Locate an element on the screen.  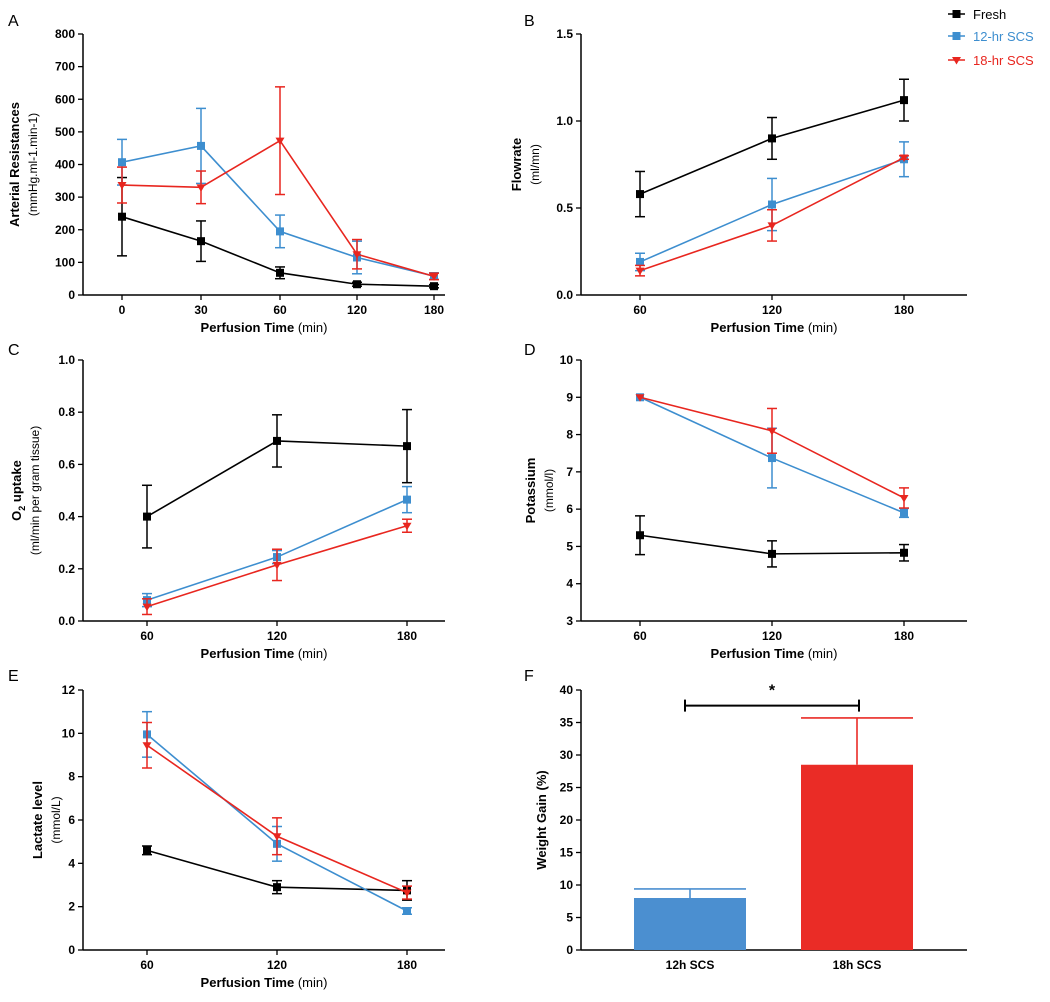
legend-label: 12-hr SCS is located at coordinates (1003, 36).